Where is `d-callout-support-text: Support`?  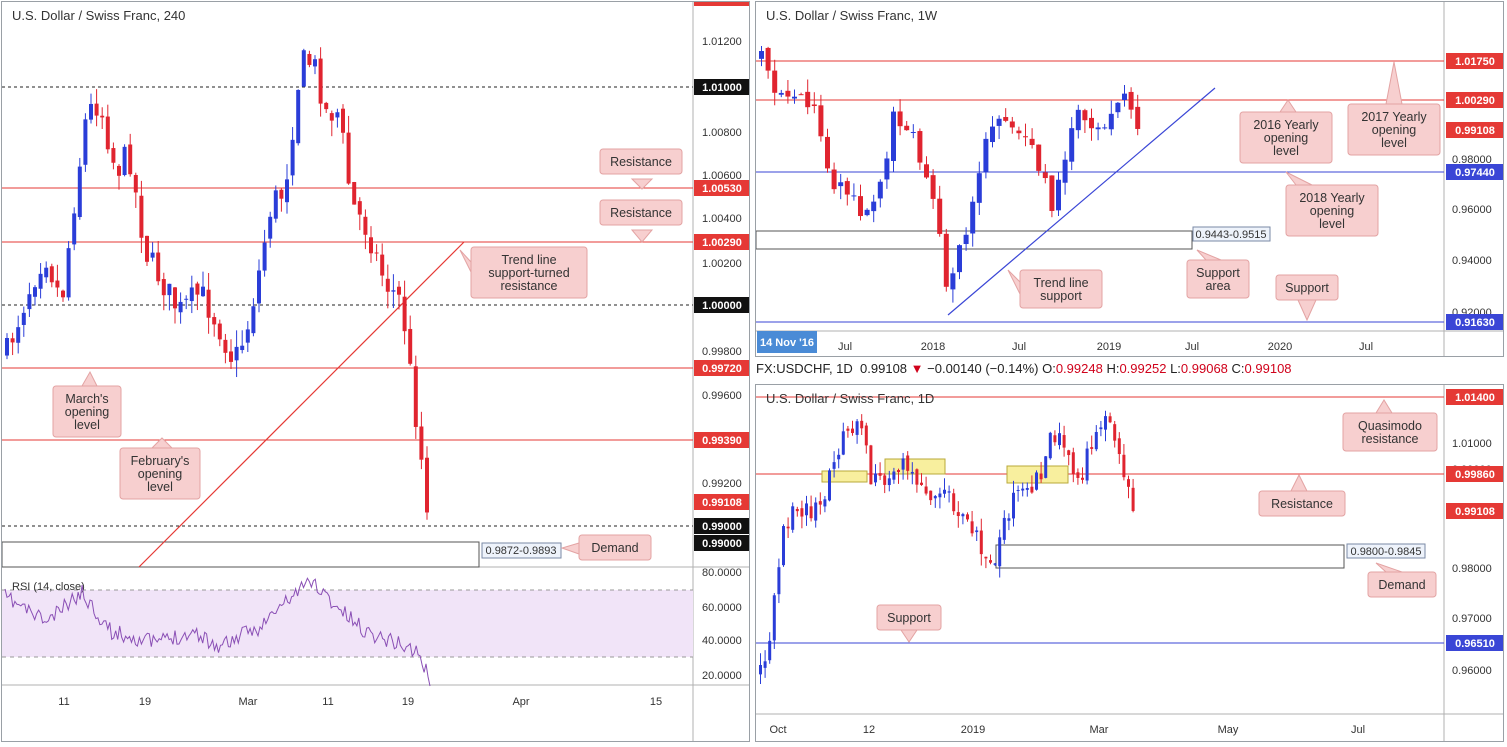
d-callout-support-text: Support is located at coordinates (909, 618).